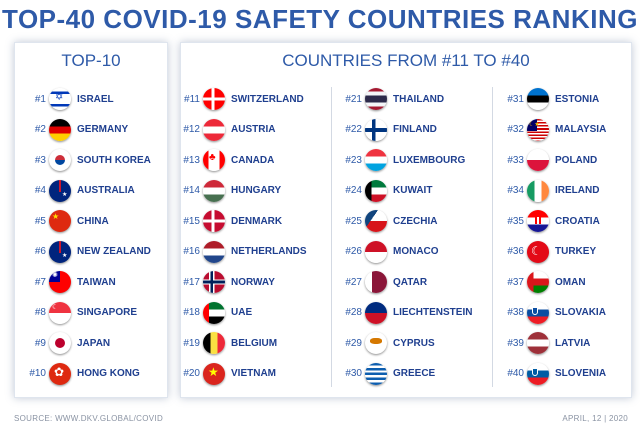 The width and height of the screenshot is (640, 432). What do you see at coordinates (191, 190) in the screenshot?
I see `rank-label: #14` at bounding box center [191, 190].